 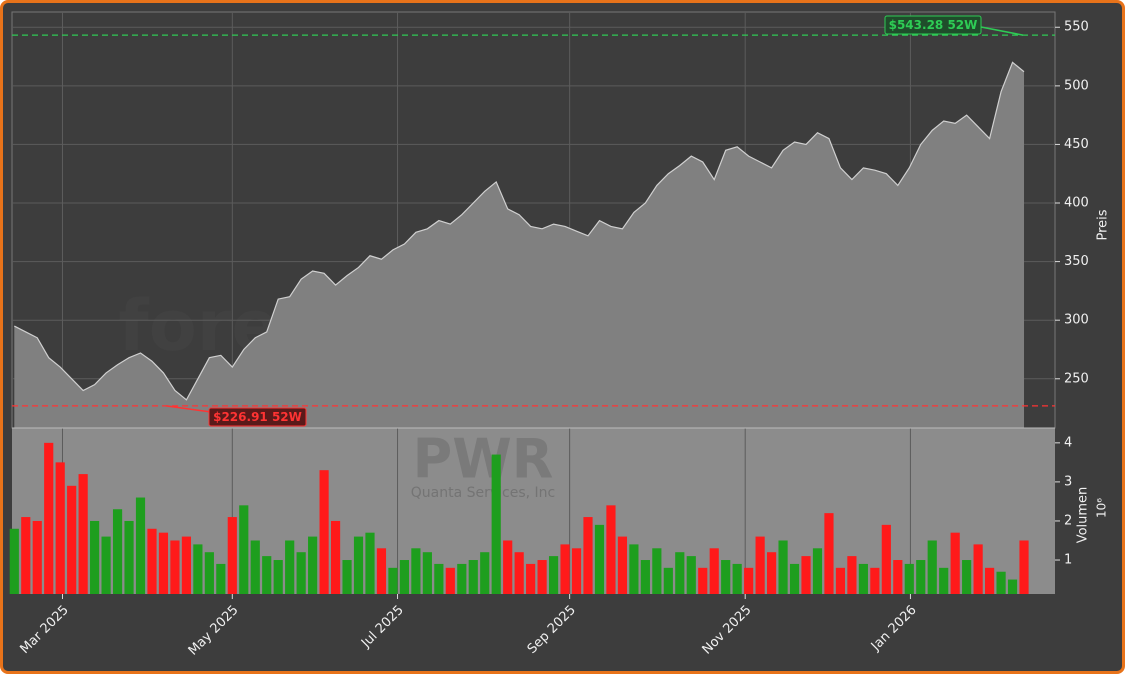 I want to click on y2-offset: 10⁶, so click(x=1102, y=508).